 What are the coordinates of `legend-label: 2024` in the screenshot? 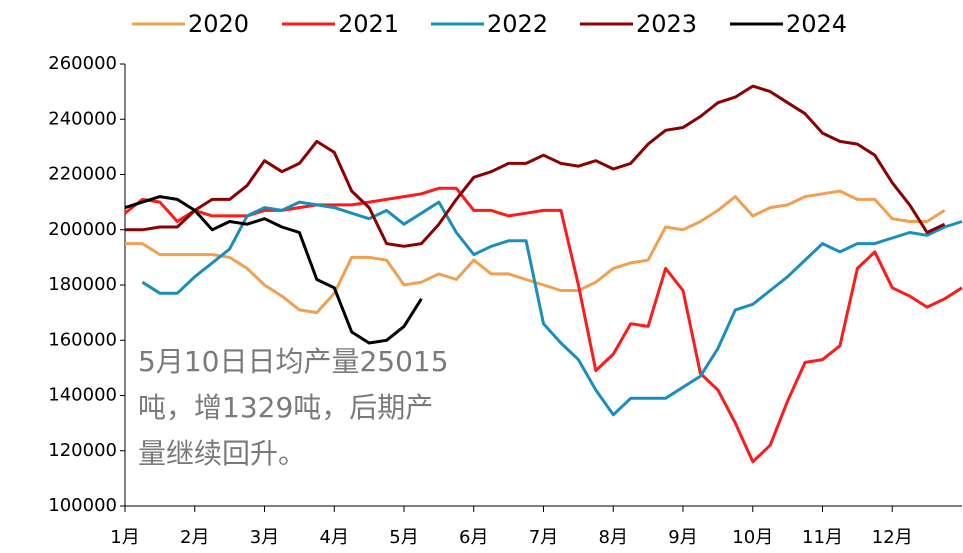 It's located at (816, 24).